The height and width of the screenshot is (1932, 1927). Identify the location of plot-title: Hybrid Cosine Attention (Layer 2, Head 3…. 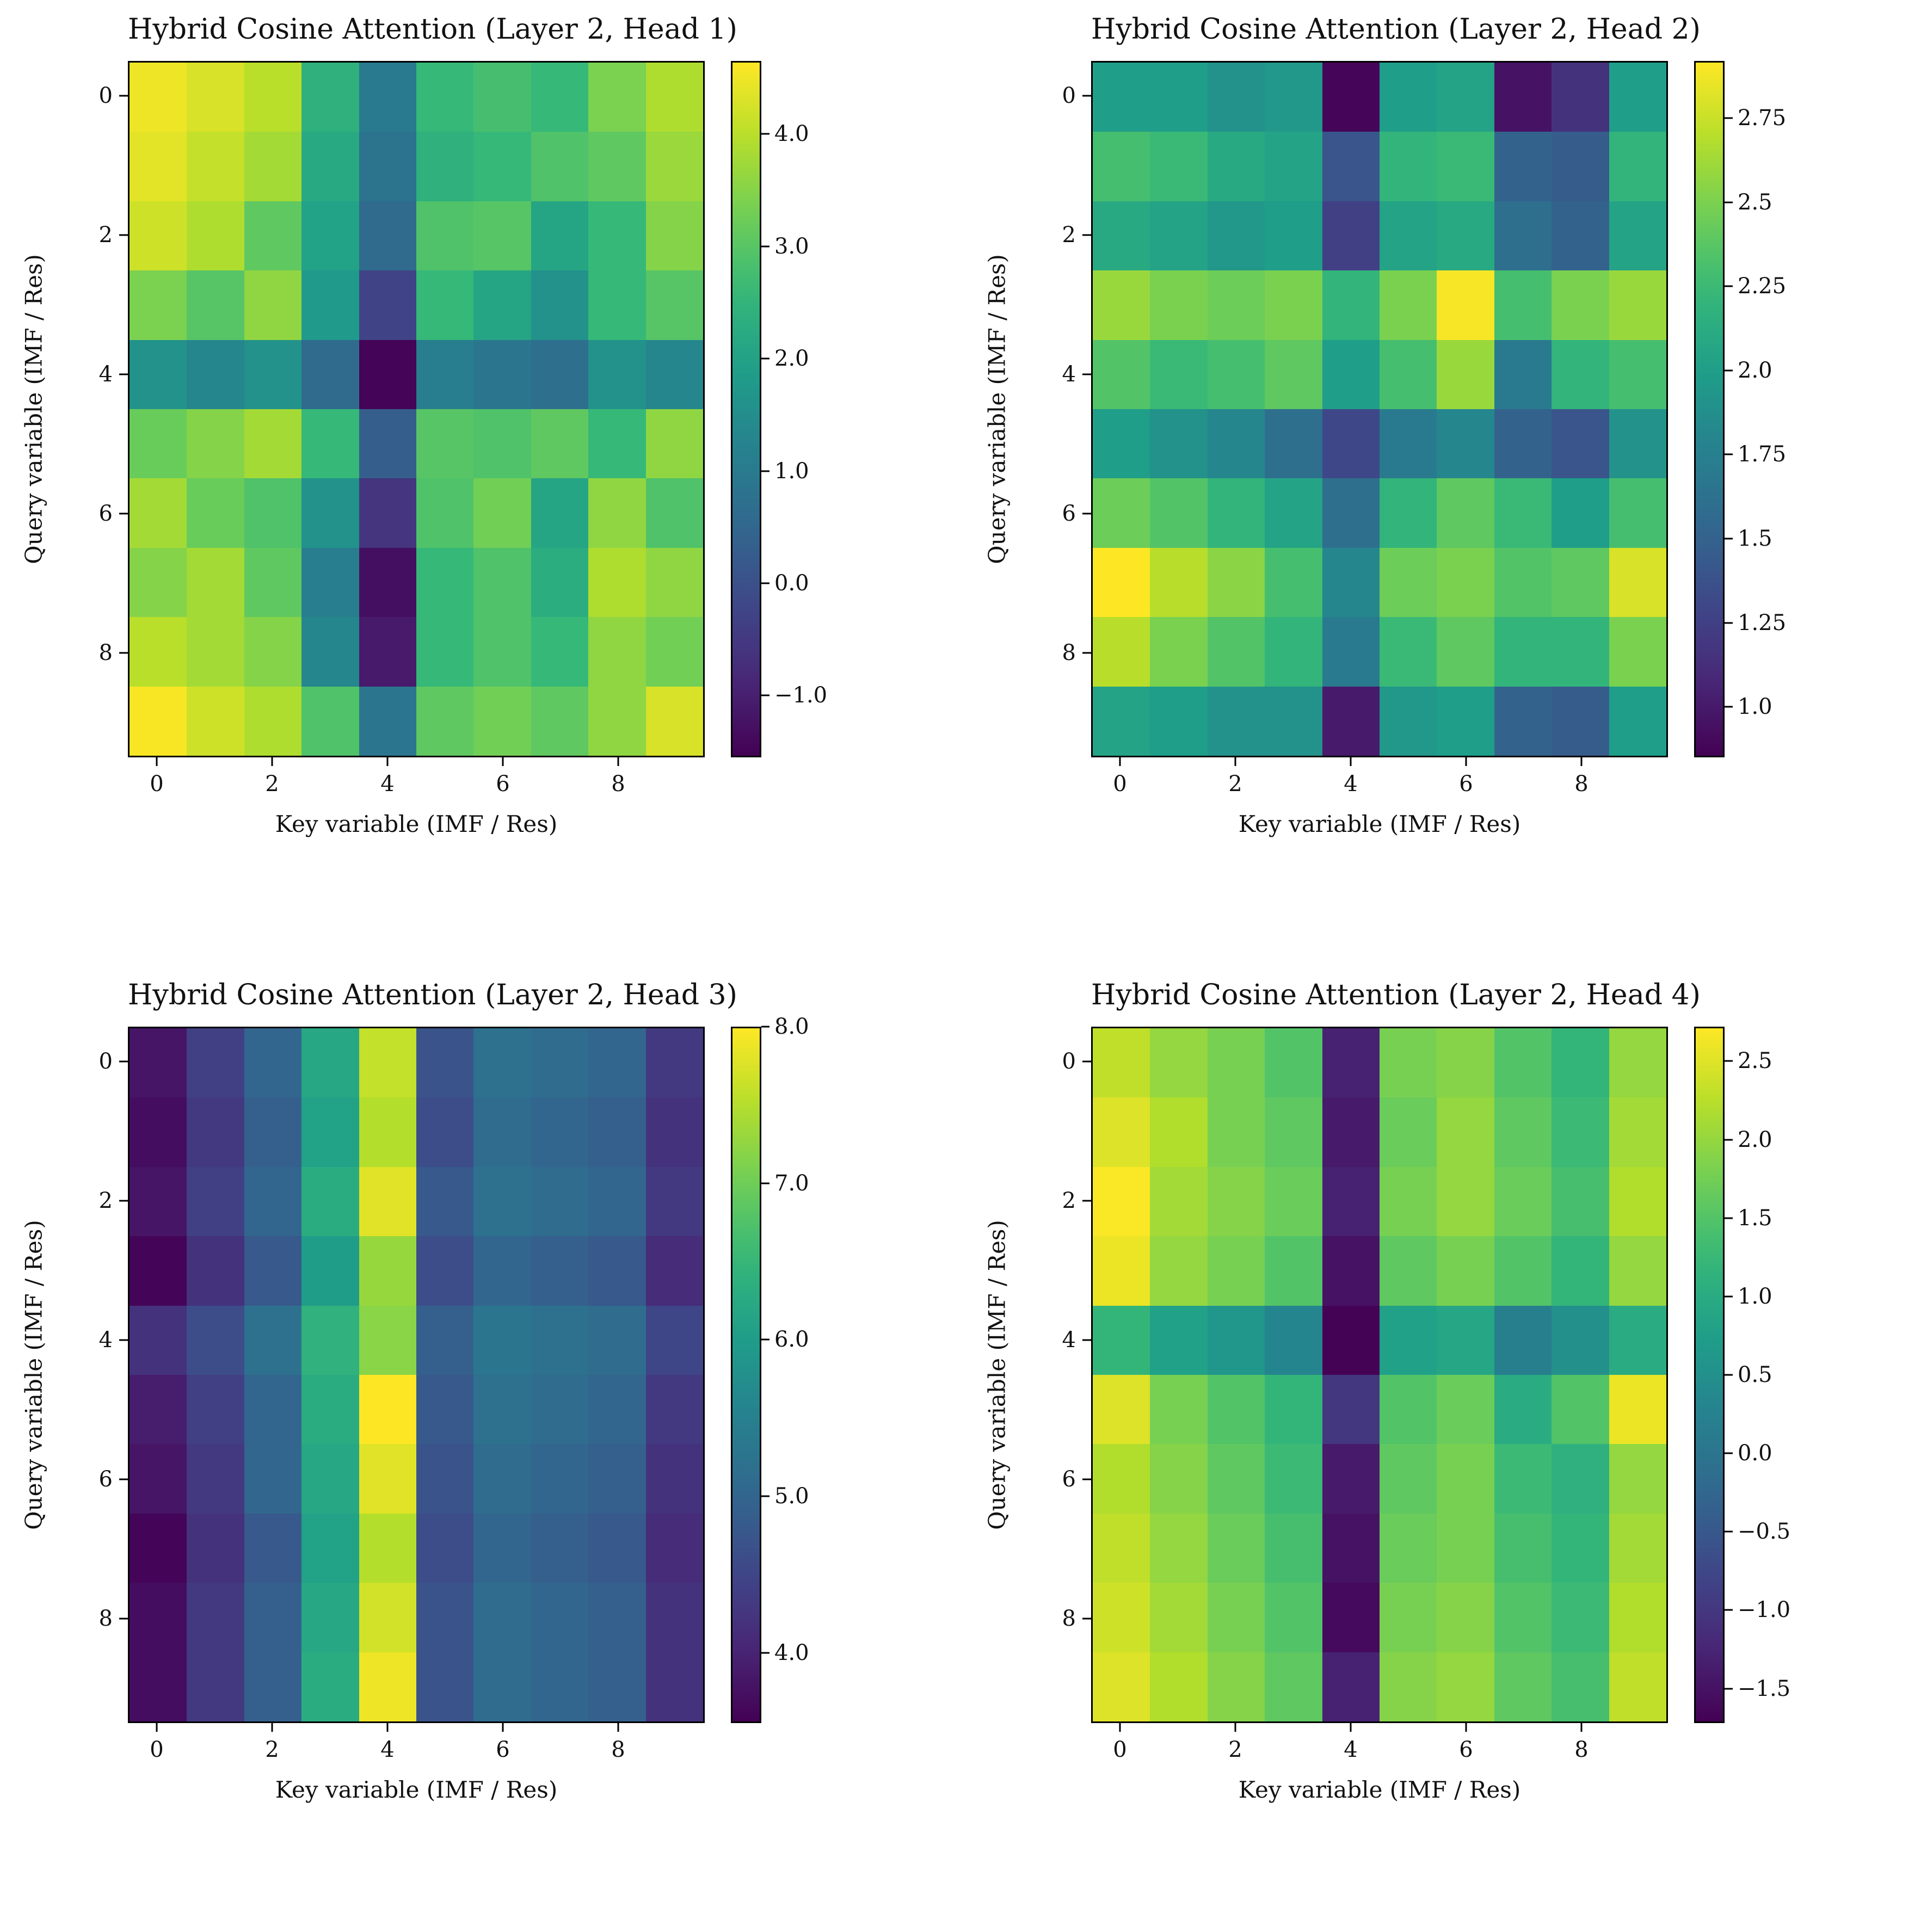
(432, 995).